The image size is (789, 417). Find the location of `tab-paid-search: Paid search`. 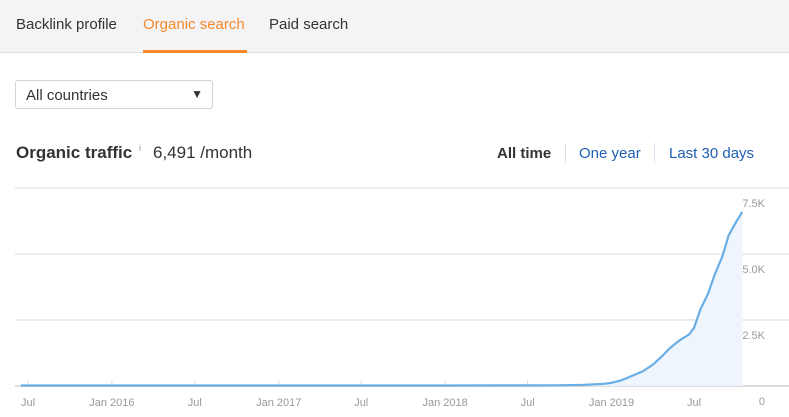

tab-paid-search: Paid search is located at coordinates (309, 24).